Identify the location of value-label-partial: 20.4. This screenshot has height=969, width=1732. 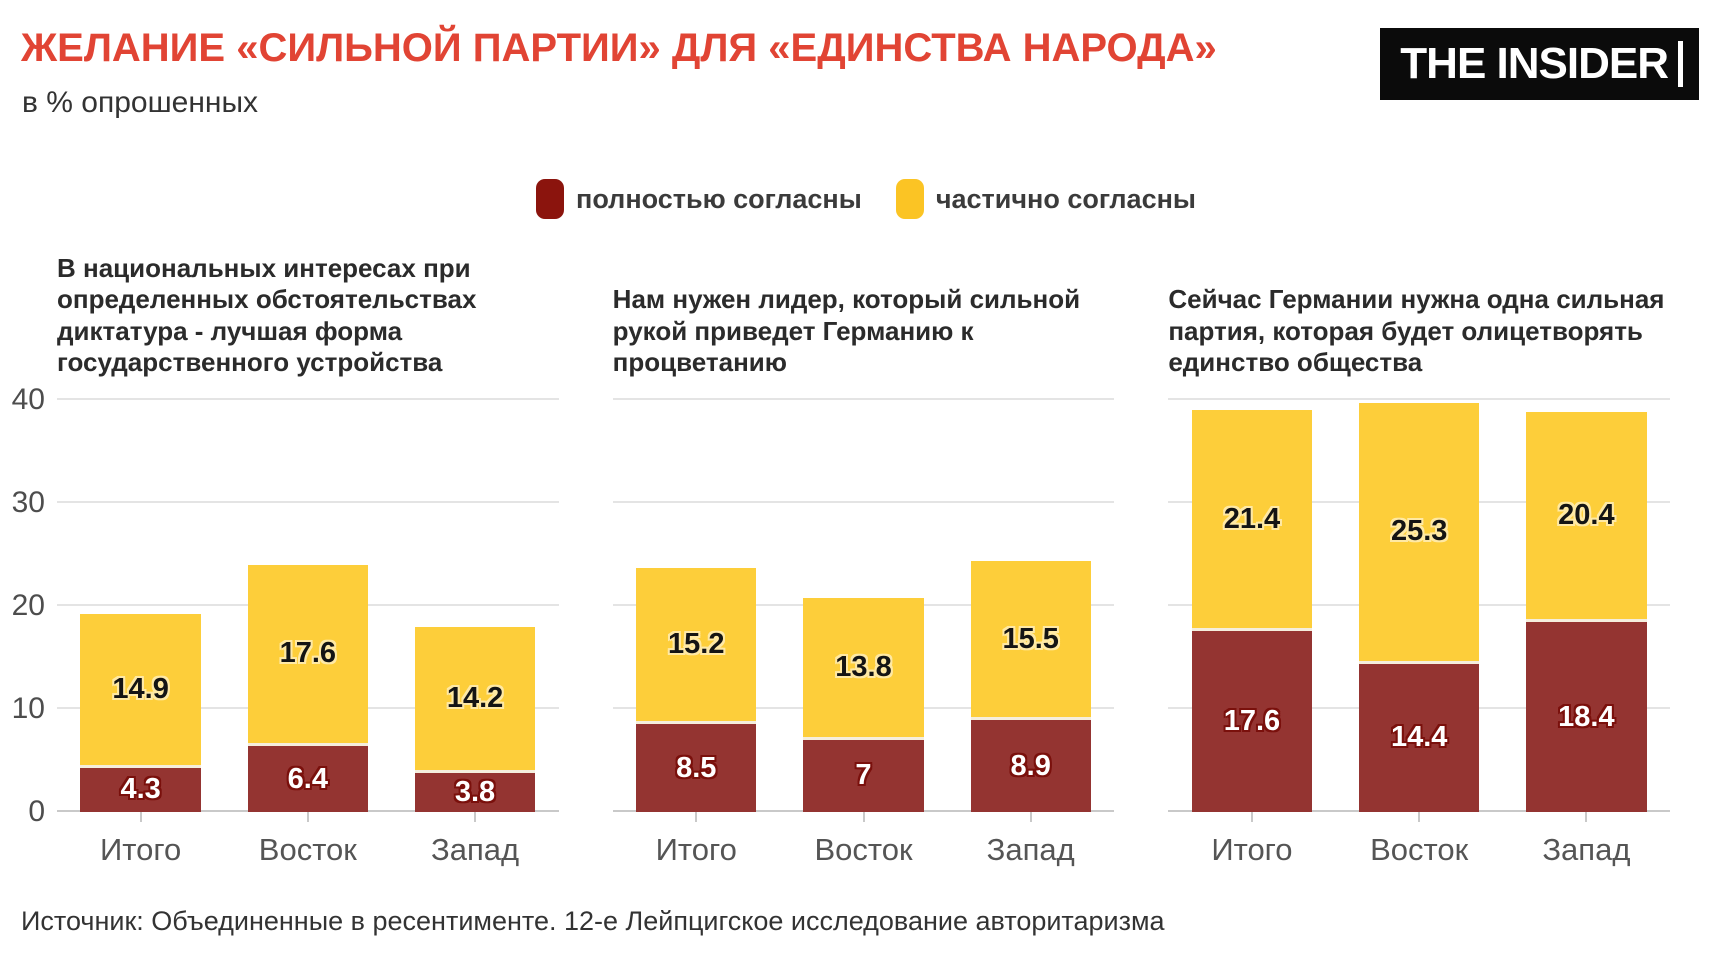
(1586, 515).